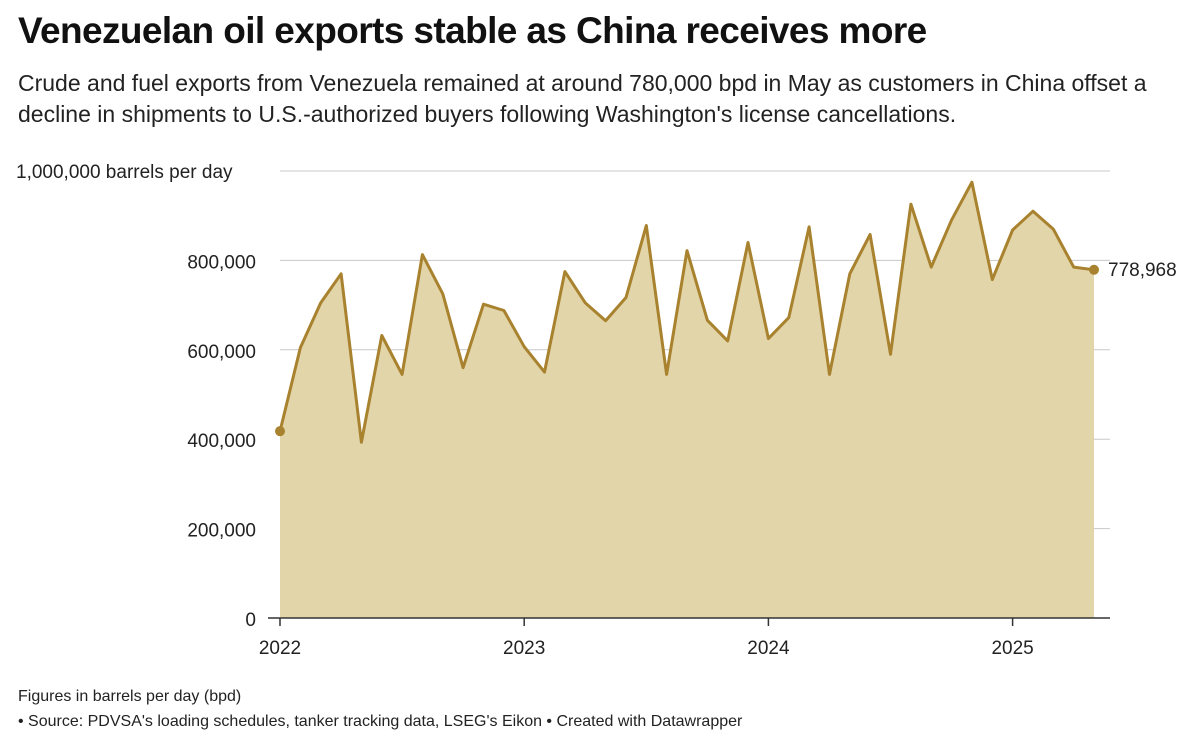 This screenshot has width=1200, height=751. Describe the element at coordinates (221, 262) in the screenshot. I see `y-tick-label: 800,000` at that location.